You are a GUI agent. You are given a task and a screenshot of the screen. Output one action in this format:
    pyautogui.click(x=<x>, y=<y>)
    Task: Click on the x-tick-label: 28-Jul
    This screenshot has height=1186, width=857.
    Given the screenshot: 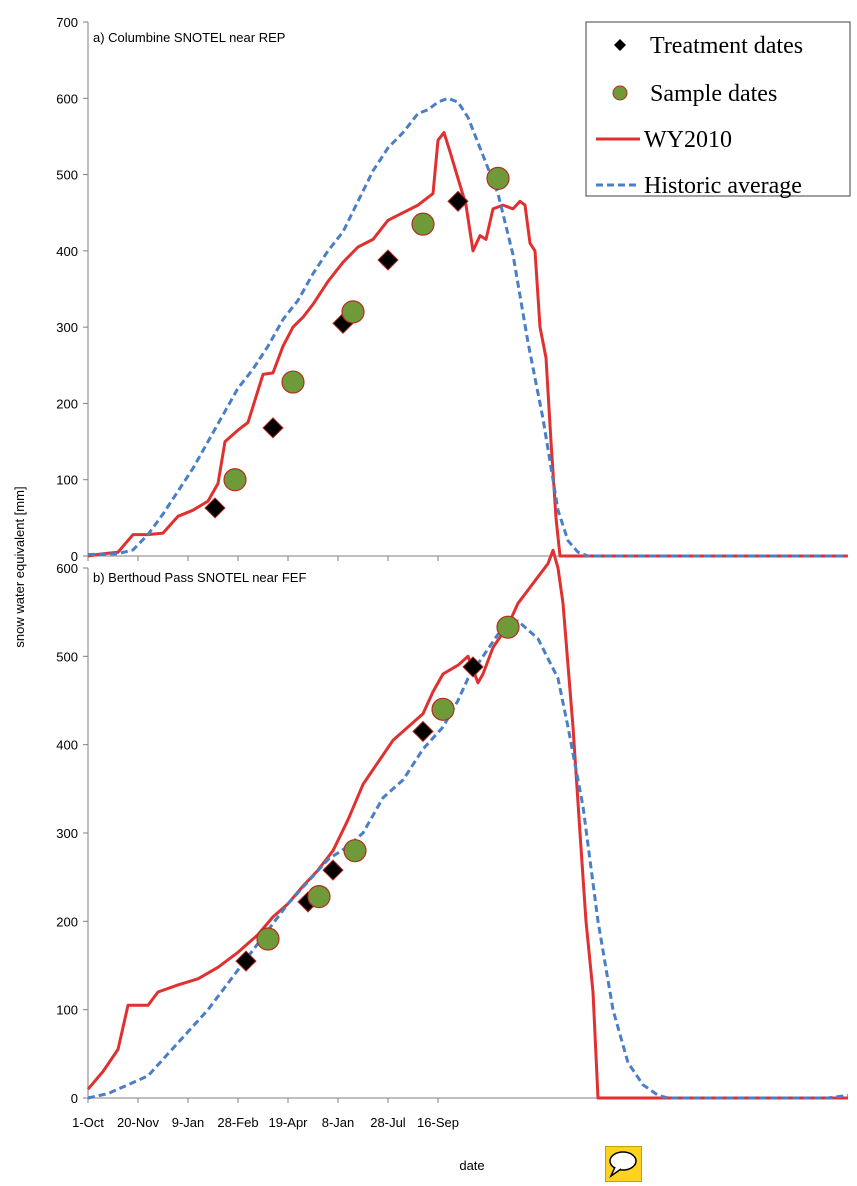 What is the action you would take?
    pyautogui.click(x=388, y=1122)
    